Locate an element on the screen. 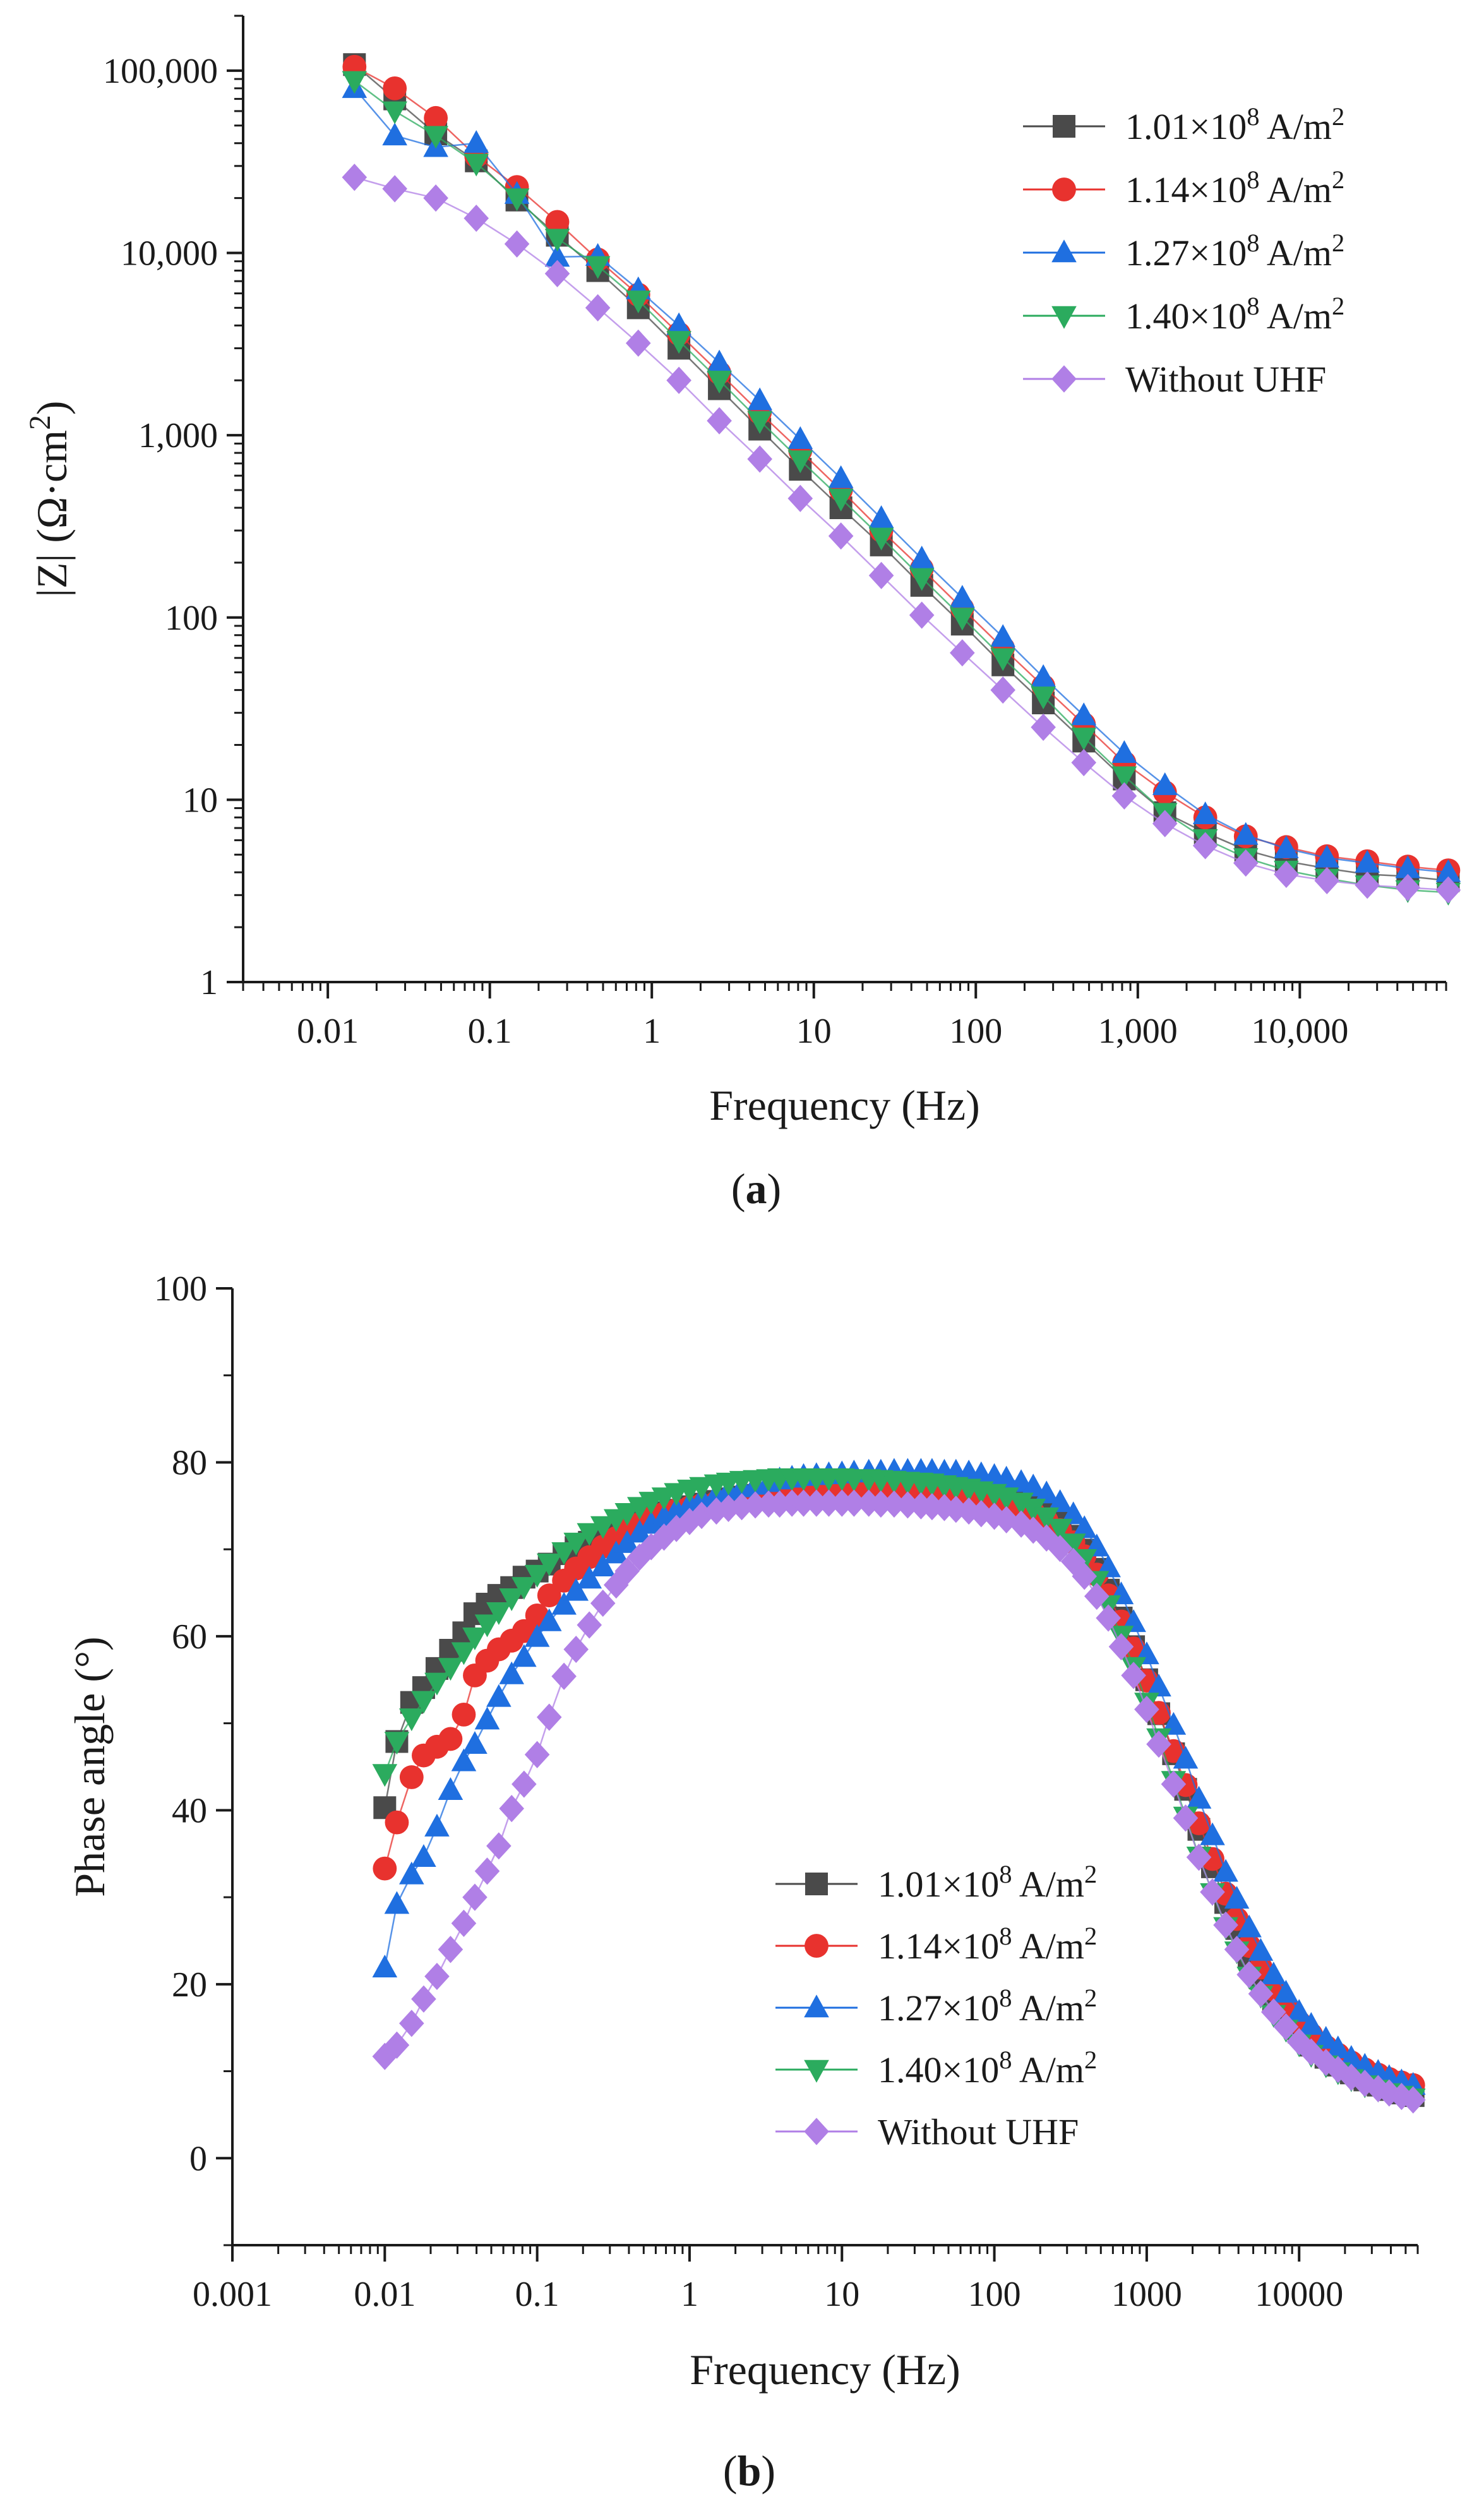  panel-label-letter: a is located at coordinates (757, 1189).